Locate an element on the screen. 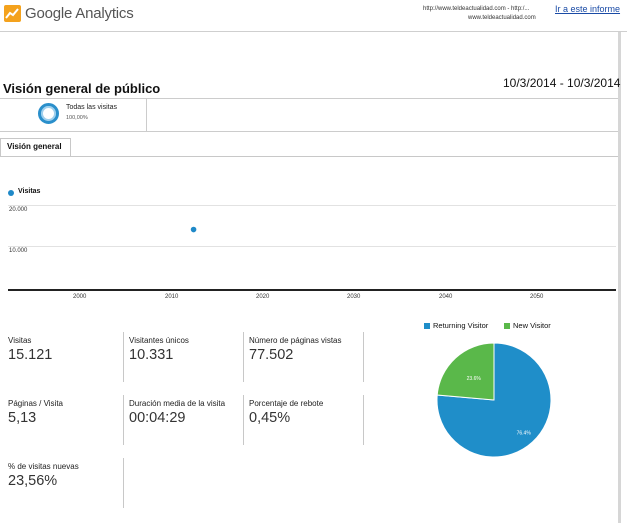  metric-label-paginas-visita: Páginas / Visita is located at coordinates (35, 403).